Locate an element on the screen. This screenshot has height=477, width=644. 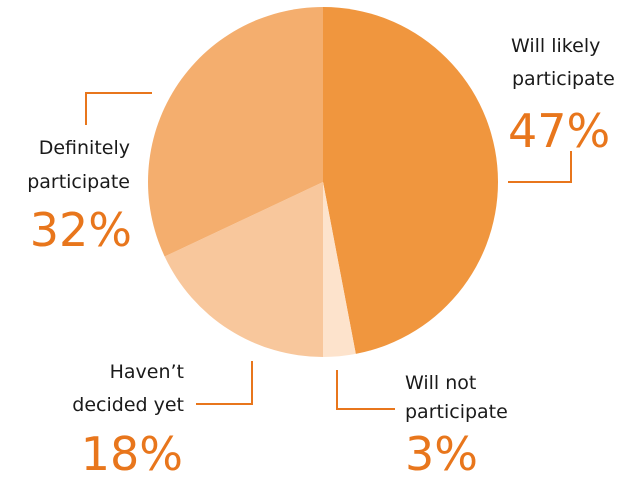
slice-percent-will-not: 3% is located at coordinates (441, 452).